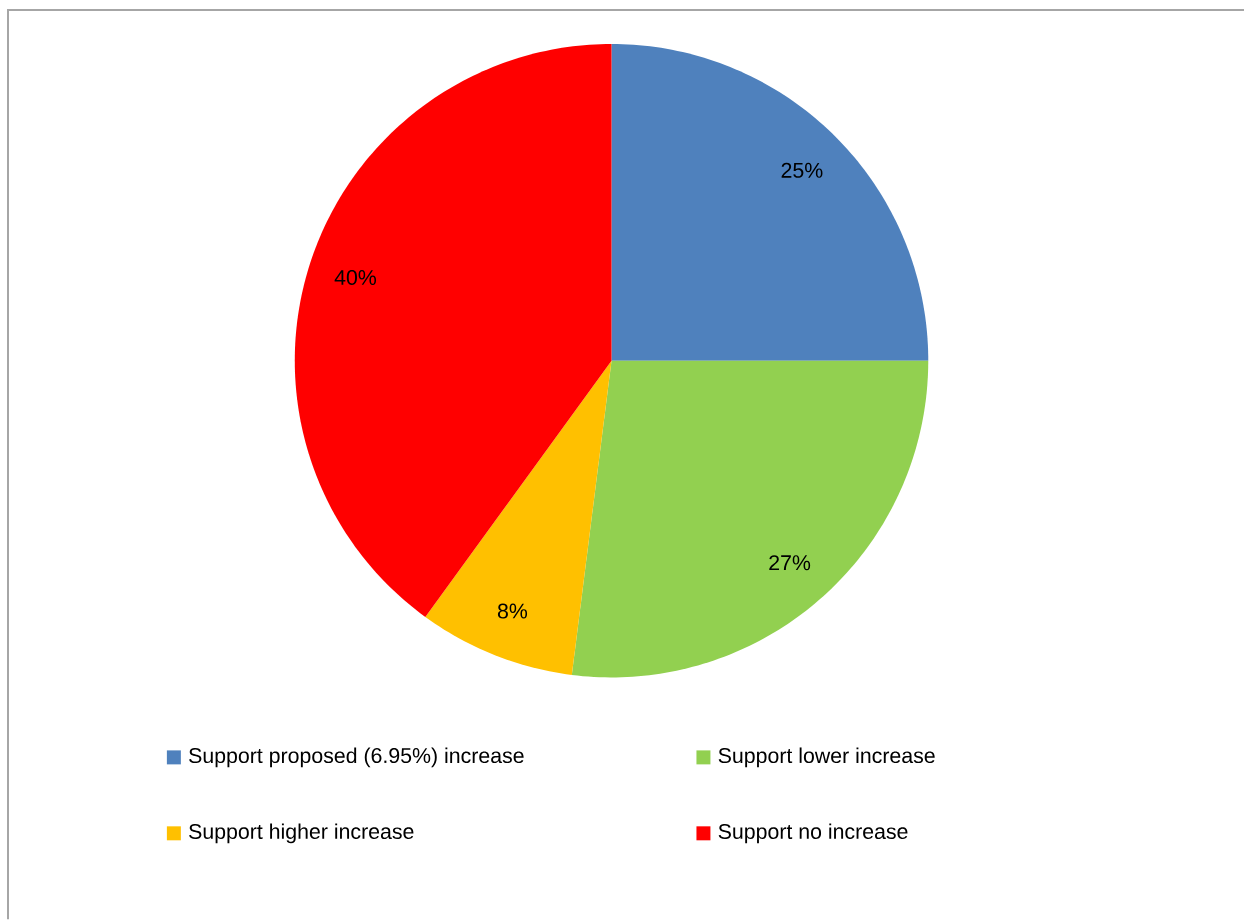  I want to click on legend-label: Support higher increase, so click(301, 833).